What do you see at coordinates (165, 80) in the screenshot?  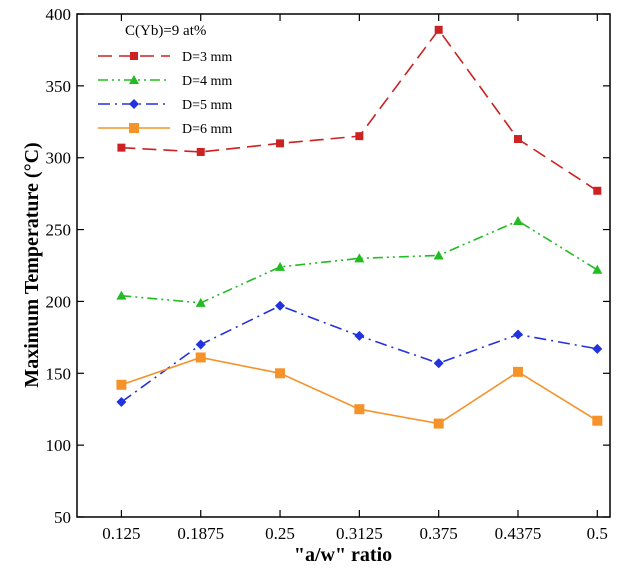 I see `legend: C(Yb)=9 at% D=3 mm D=4 mm D=5 mm D=6 mm` at bounding box center [165, 80].